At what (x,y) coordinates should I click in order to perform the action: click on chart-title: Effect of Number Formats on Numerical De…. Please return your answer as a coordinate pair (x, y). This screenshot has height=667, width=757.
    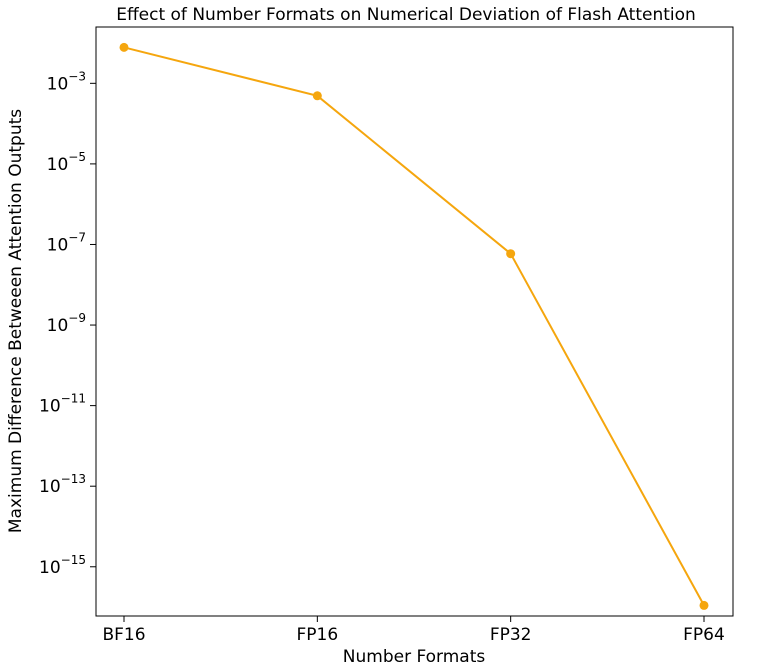
    Looking at the image, I should click on (406, 15).